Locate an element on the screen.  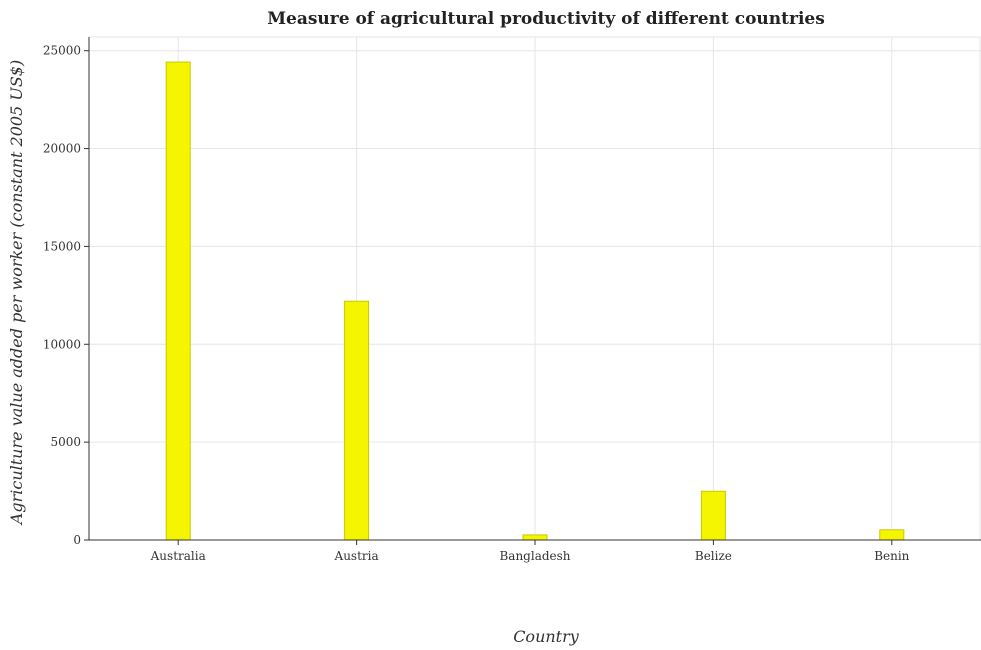
x-tick-label: Australia is located at coordinates (178, 556).